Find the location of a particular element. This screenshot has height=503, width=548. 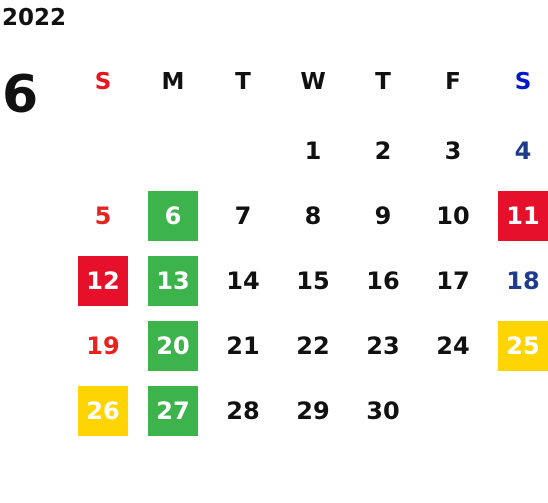

day-number: 20 is located at coordinates (172, 346).